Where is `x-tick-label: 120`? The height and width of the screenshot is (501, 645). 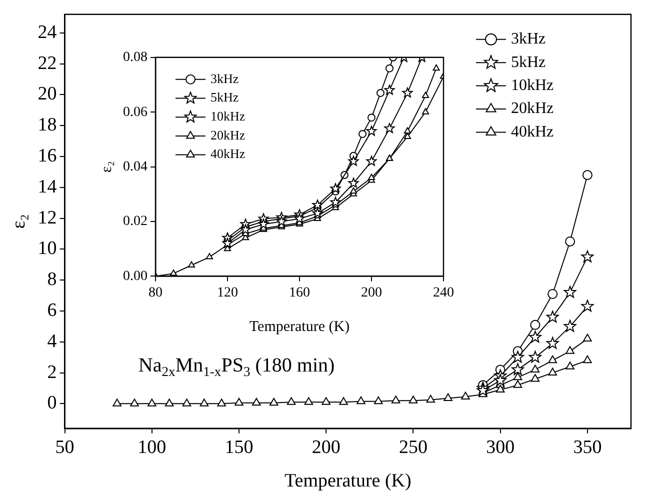 x-tick-label: 120 is located at coordinates (227, 292).